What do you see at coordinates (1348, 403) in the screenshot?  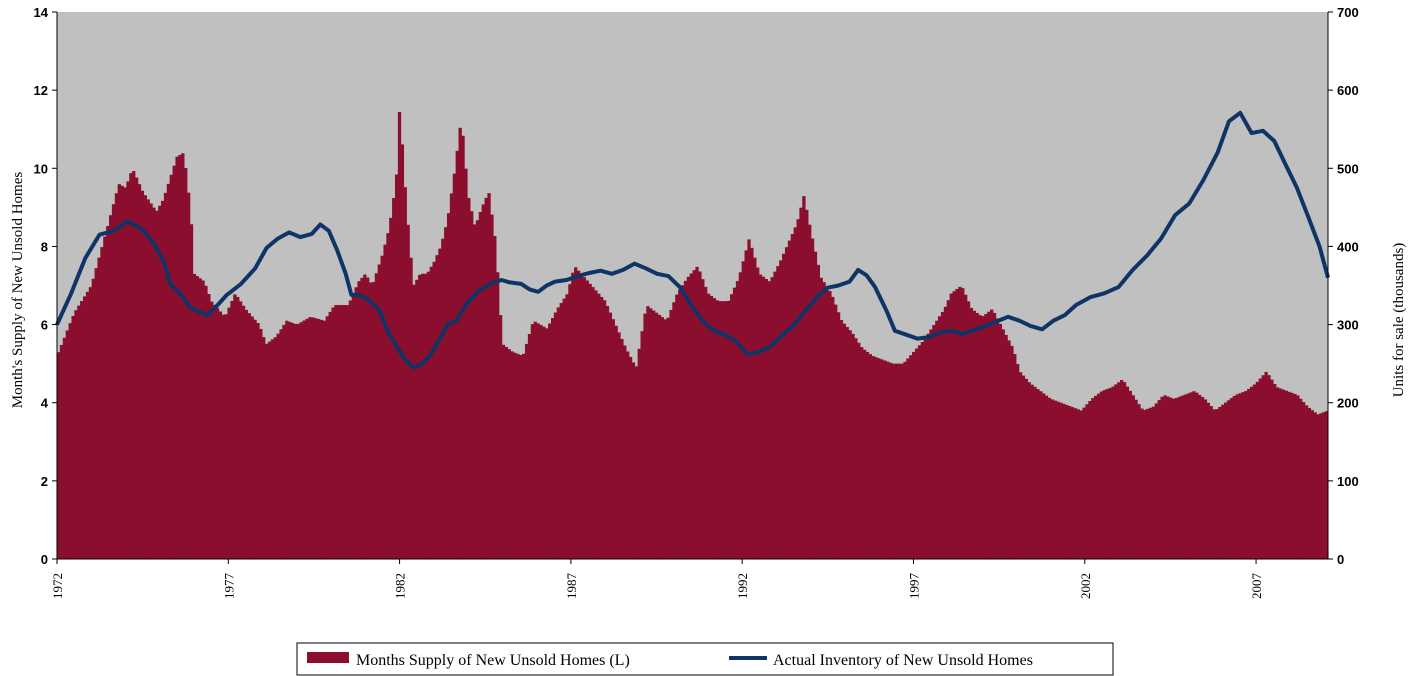 I see `right-tick-label: 200` at bounding box center [1348, 403].